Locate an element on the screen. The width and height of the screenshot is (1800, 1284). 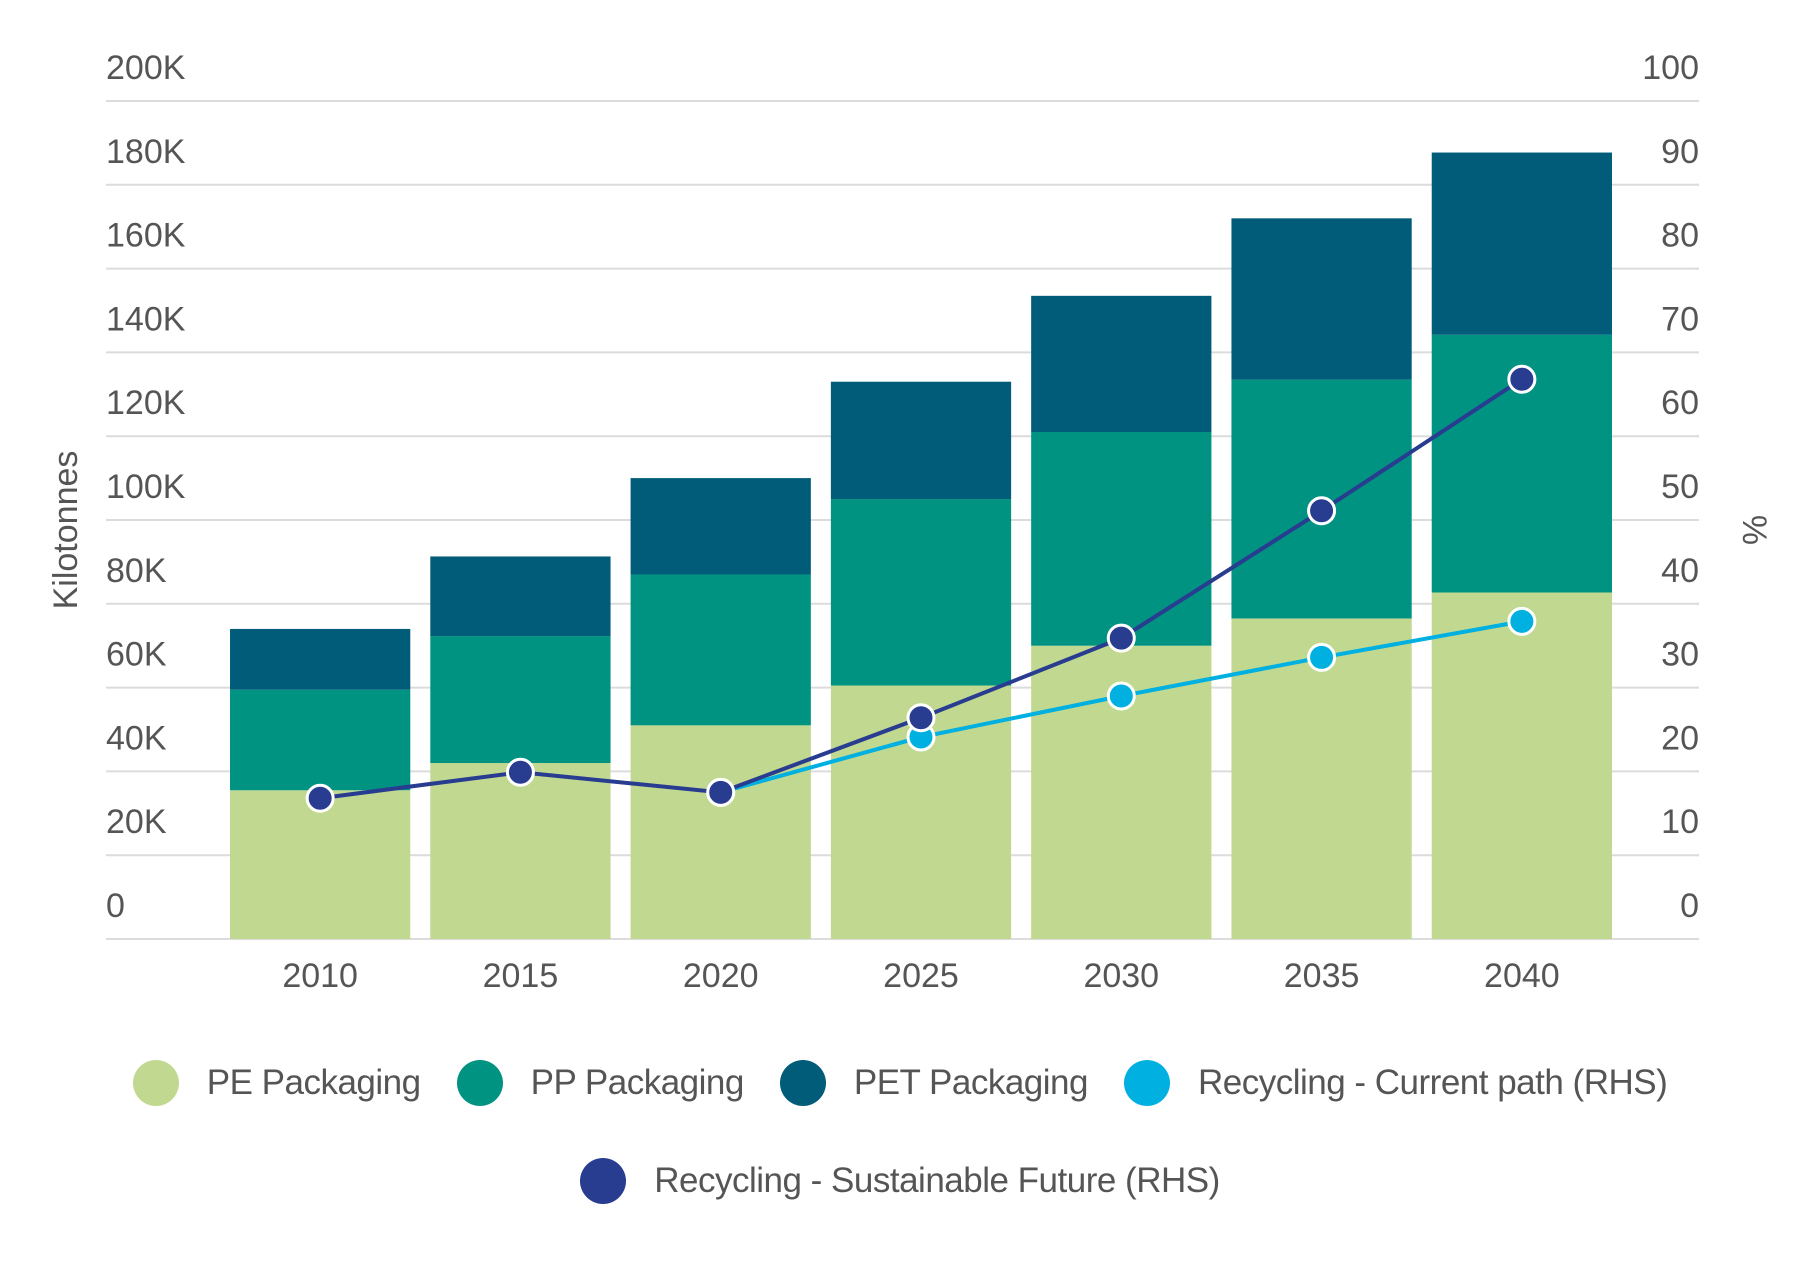
y-tick-label: 140K is located at coordinates (146, 319).